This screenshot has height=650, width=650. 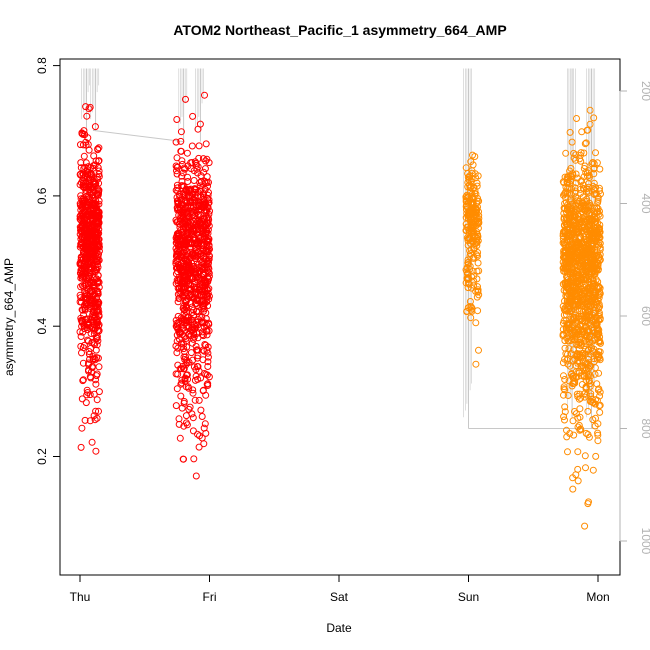 I want to click on x-tick-label: Sat, so click(x=339, y=597).